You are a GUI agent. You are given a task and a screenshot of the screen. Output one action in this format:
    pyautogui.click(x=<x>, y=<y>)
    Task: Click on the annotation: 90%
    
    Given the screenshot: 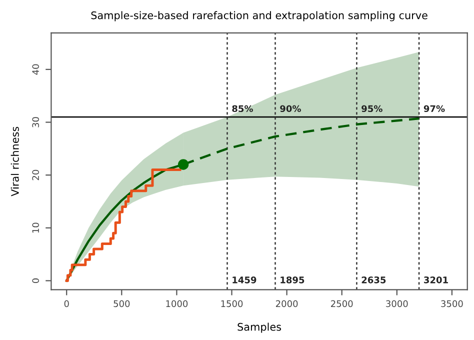 What is the action you would take?
    pyautogui.click(x=290, y=108)
    